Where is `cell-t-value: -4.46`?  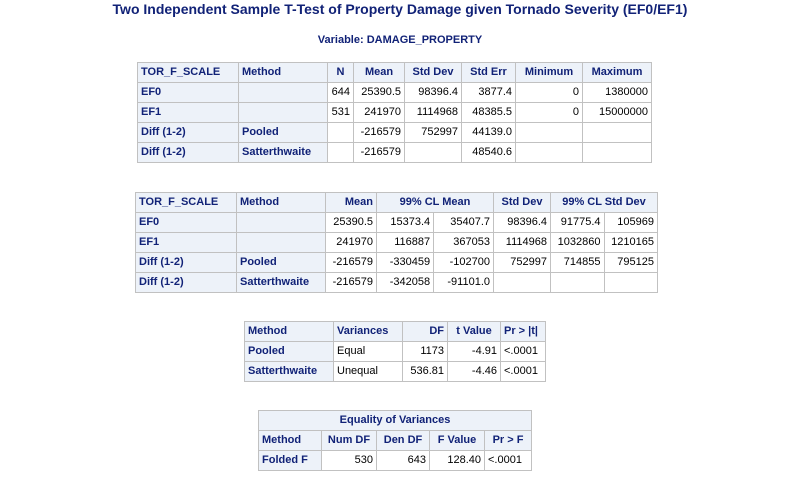
cell-t-value: -4.46 is located at coordinates (474, 371).